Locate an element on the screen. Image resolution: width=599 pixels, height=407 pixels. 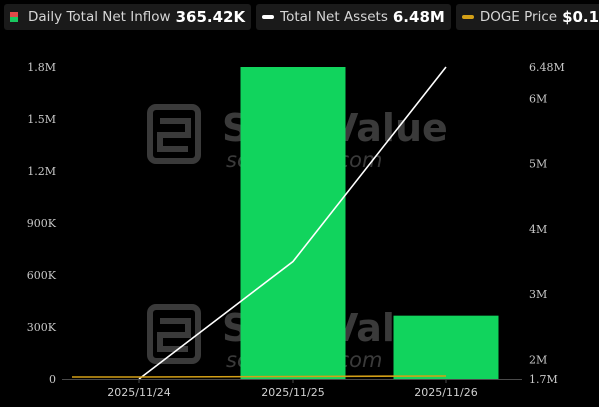
line-doge-price is located at coordinates (259, 376).